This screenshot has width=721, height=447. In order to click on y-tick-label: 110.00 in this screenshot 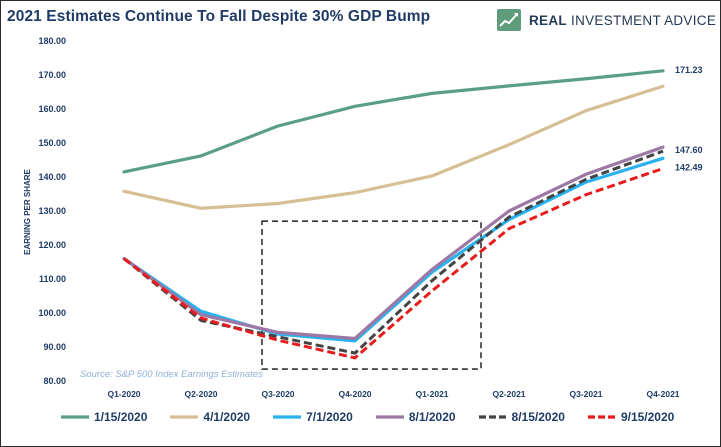, I will do `click(52, 279)`.